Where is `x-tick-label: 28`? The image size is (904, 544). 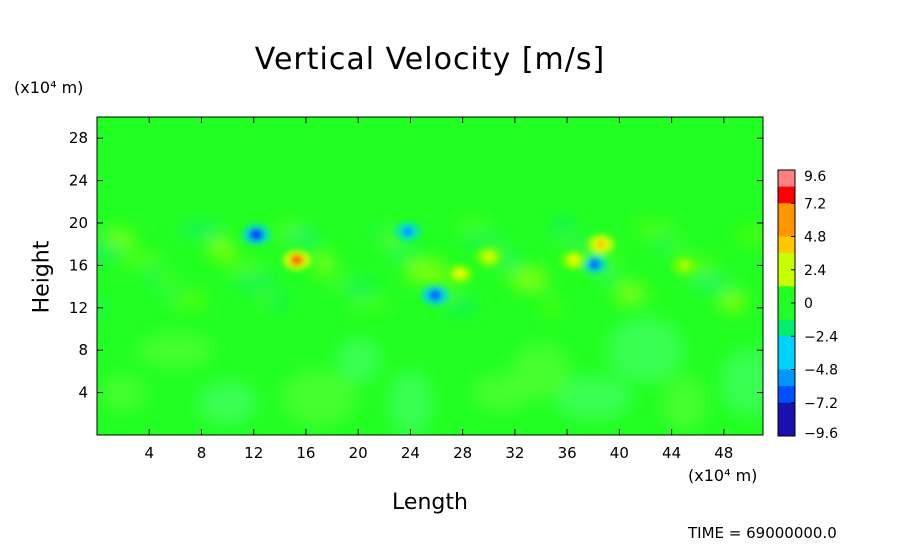
x-tick-label: 28 is located at coordinates (462, 453).